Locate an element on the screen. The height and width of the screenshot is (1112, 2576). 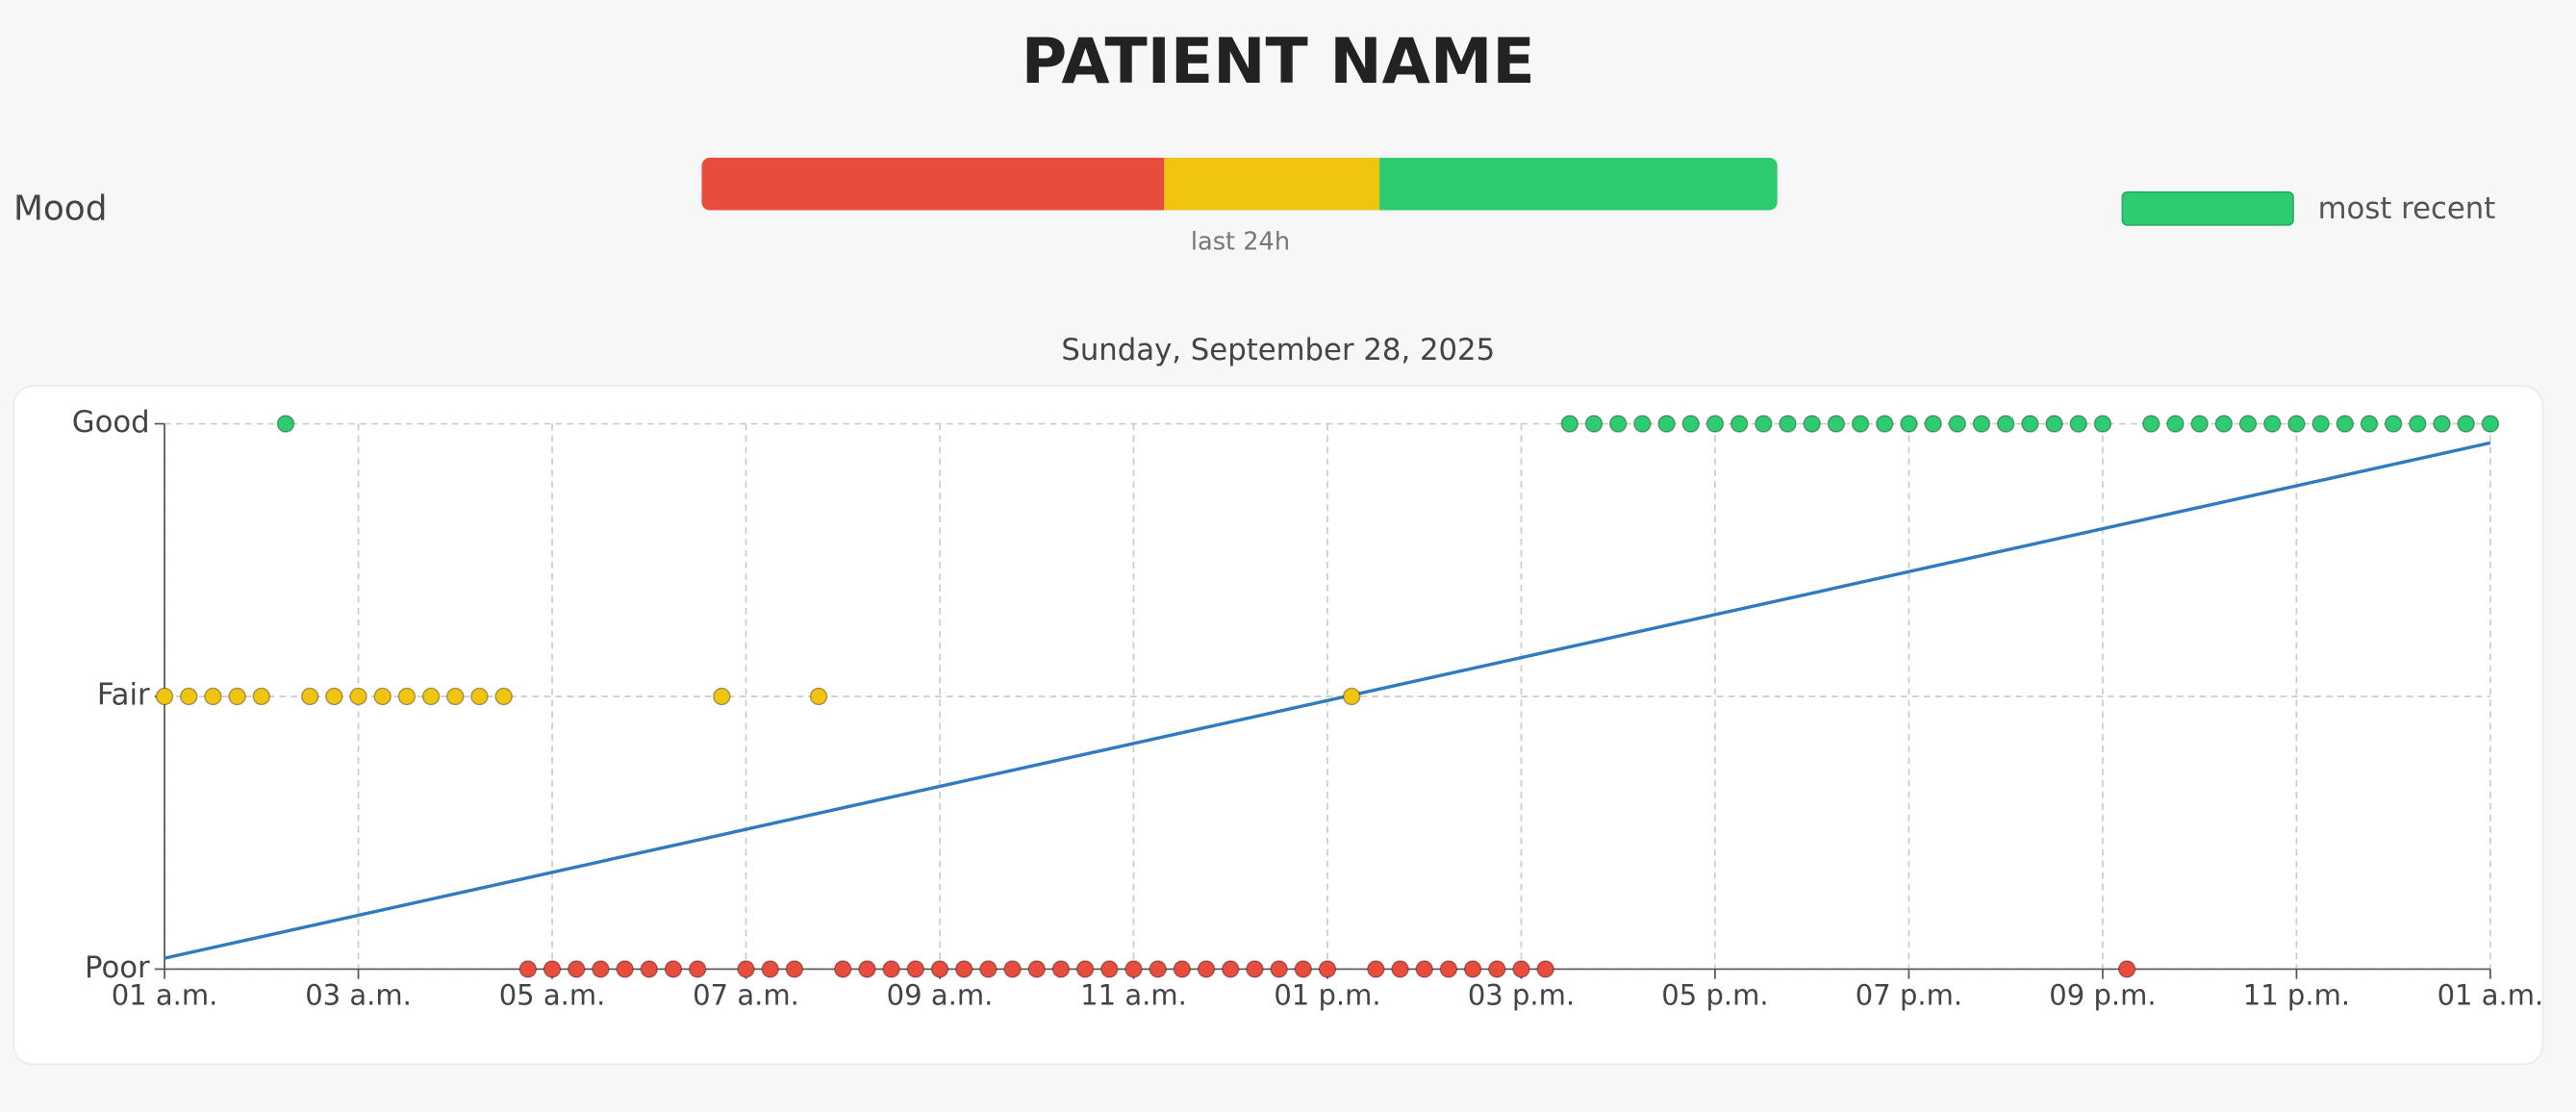
x-tick-label: 11 a.m. is located at coordinates (1133, 994).